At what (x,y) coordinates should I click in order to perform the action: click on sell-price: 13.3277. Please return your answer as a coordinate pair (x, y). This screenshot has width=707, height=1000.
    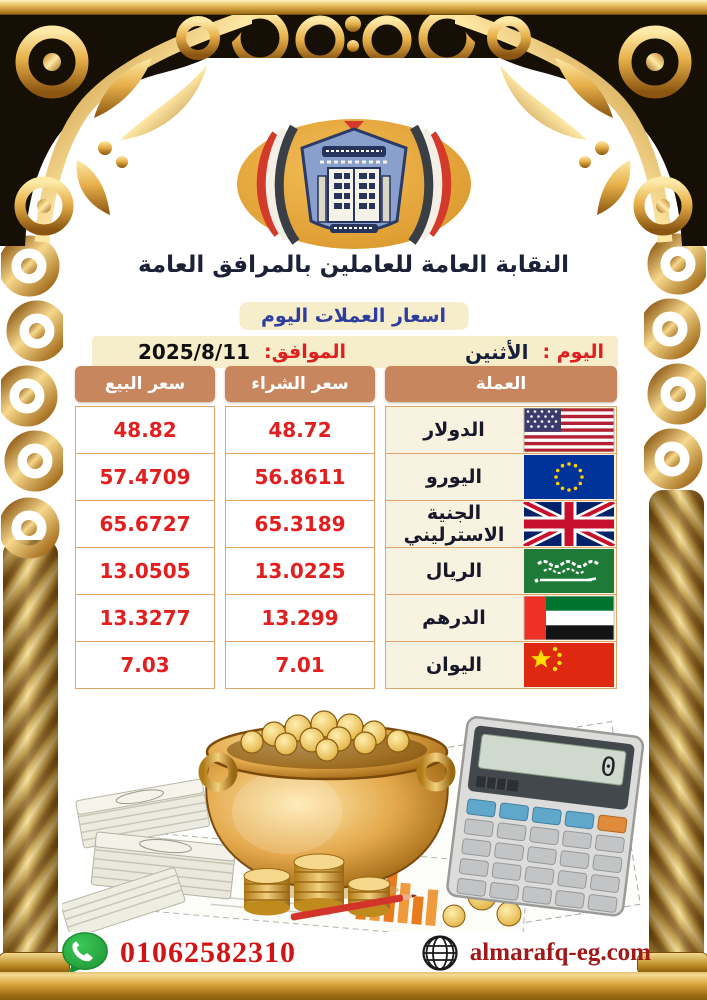
    Looking at the image, I should click on (145, 618).